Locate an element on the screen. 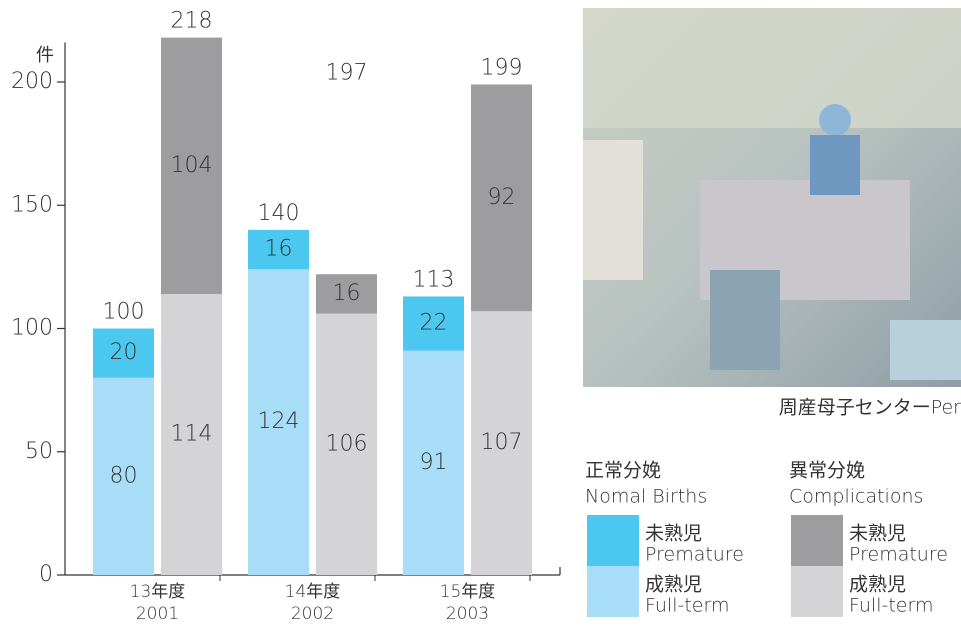 The image size is (961, 627). y-tick-label: 200 is located at coordinates (32, 81).